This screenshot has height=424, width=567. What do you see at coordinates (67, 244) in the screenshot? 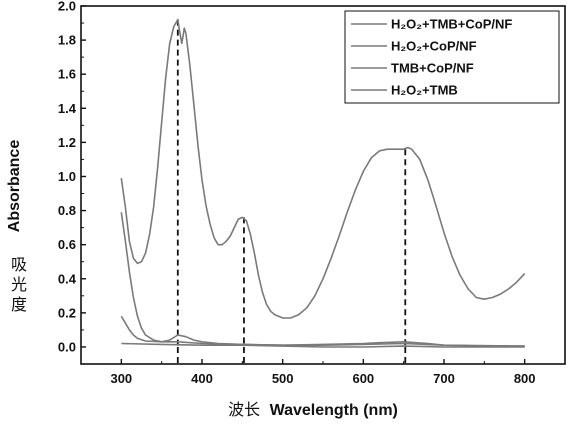
I see `y-tick-label: 0.6` at bounding box center [67, 244].